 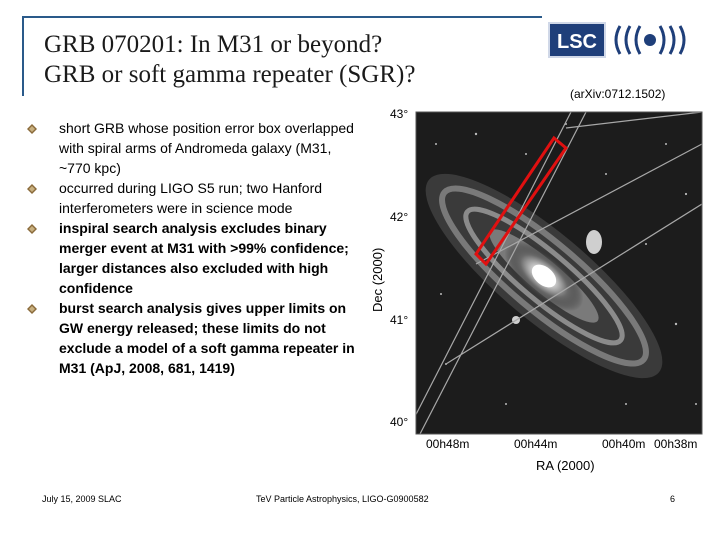 I want to click on lsc-logo: LSC, so click(x=619, y=40).